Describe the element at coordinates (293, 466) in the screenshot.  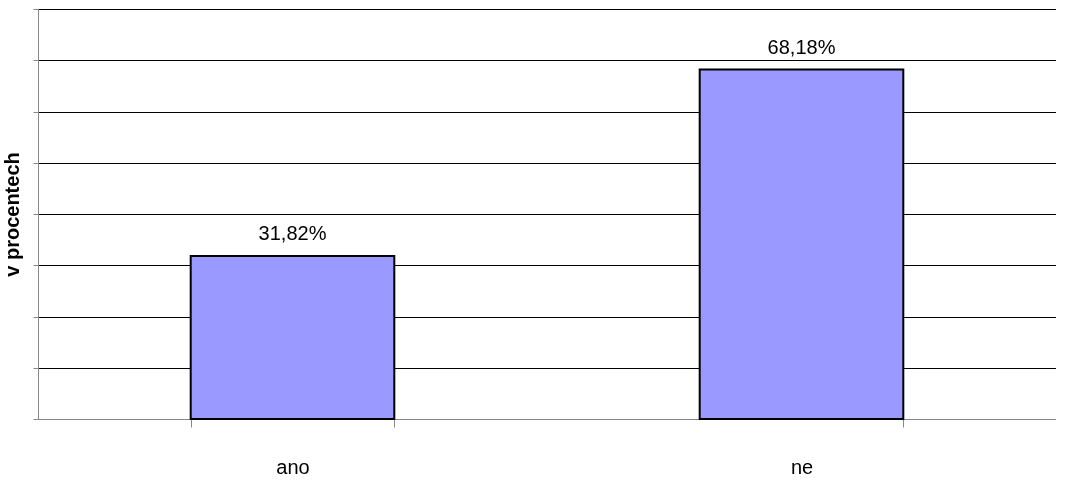
I see `x-tick-label: ano` at that location.